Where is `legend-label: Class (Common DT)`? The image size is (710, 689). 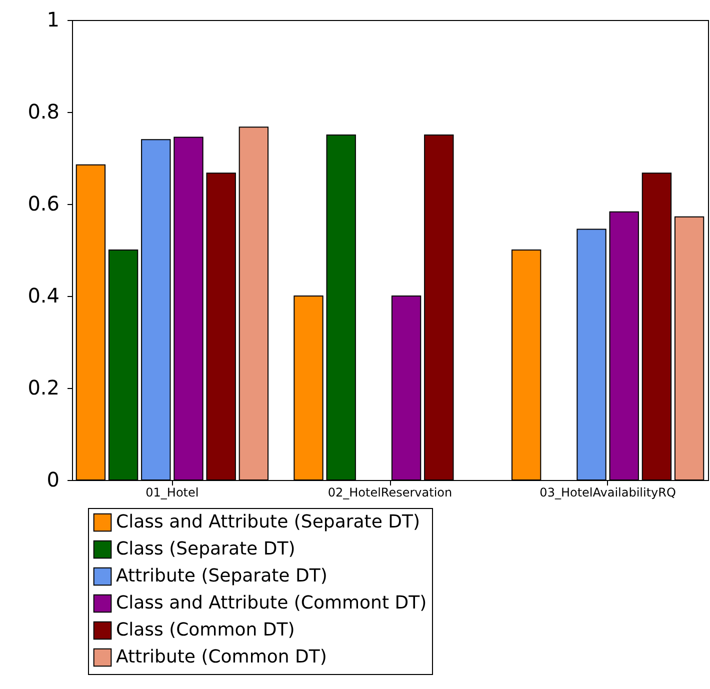 legend-label: Class (Common DT) is located at coordinates (205, 630).